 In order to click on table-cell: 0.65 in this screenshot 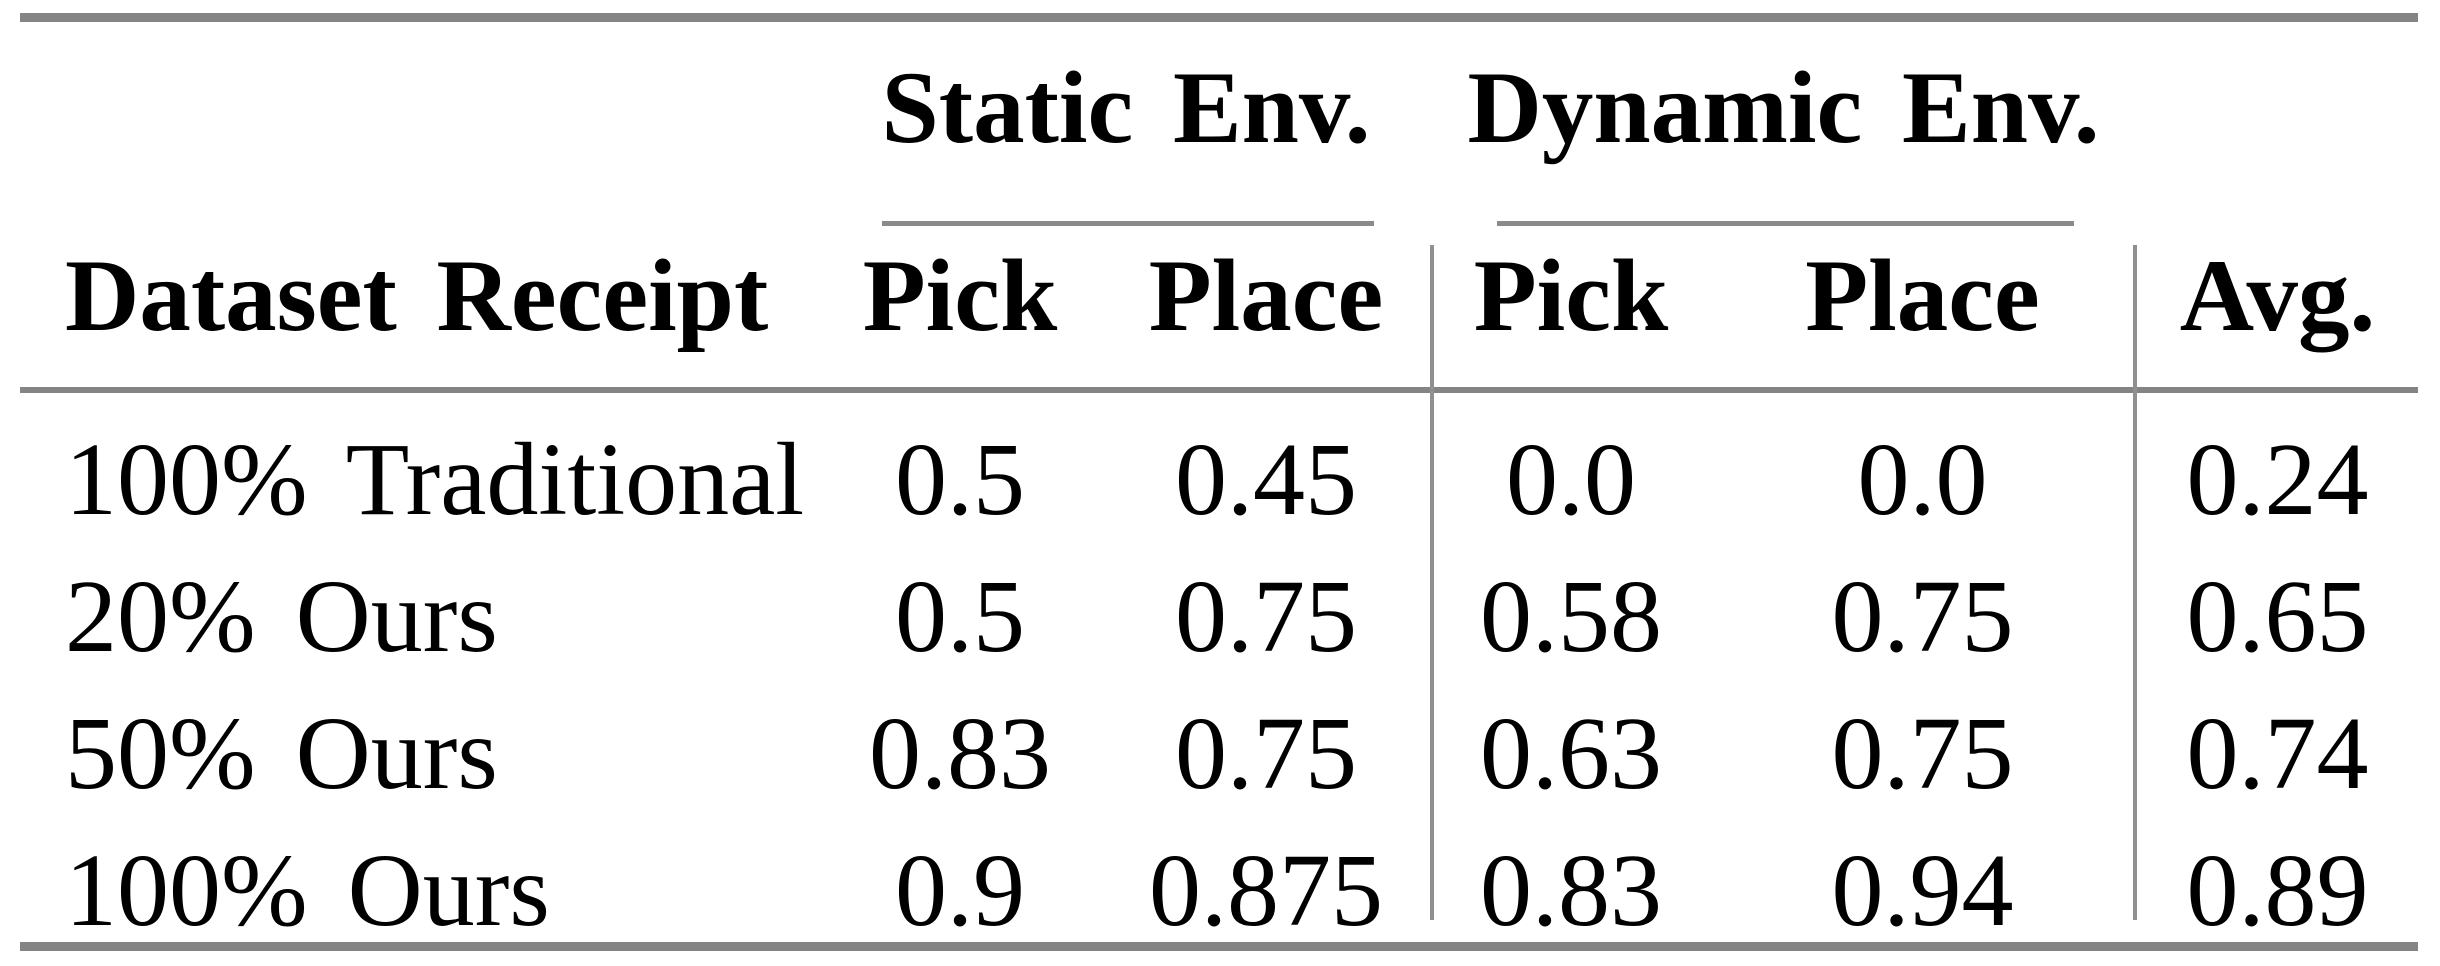, I will do `click(2277, 616)`.